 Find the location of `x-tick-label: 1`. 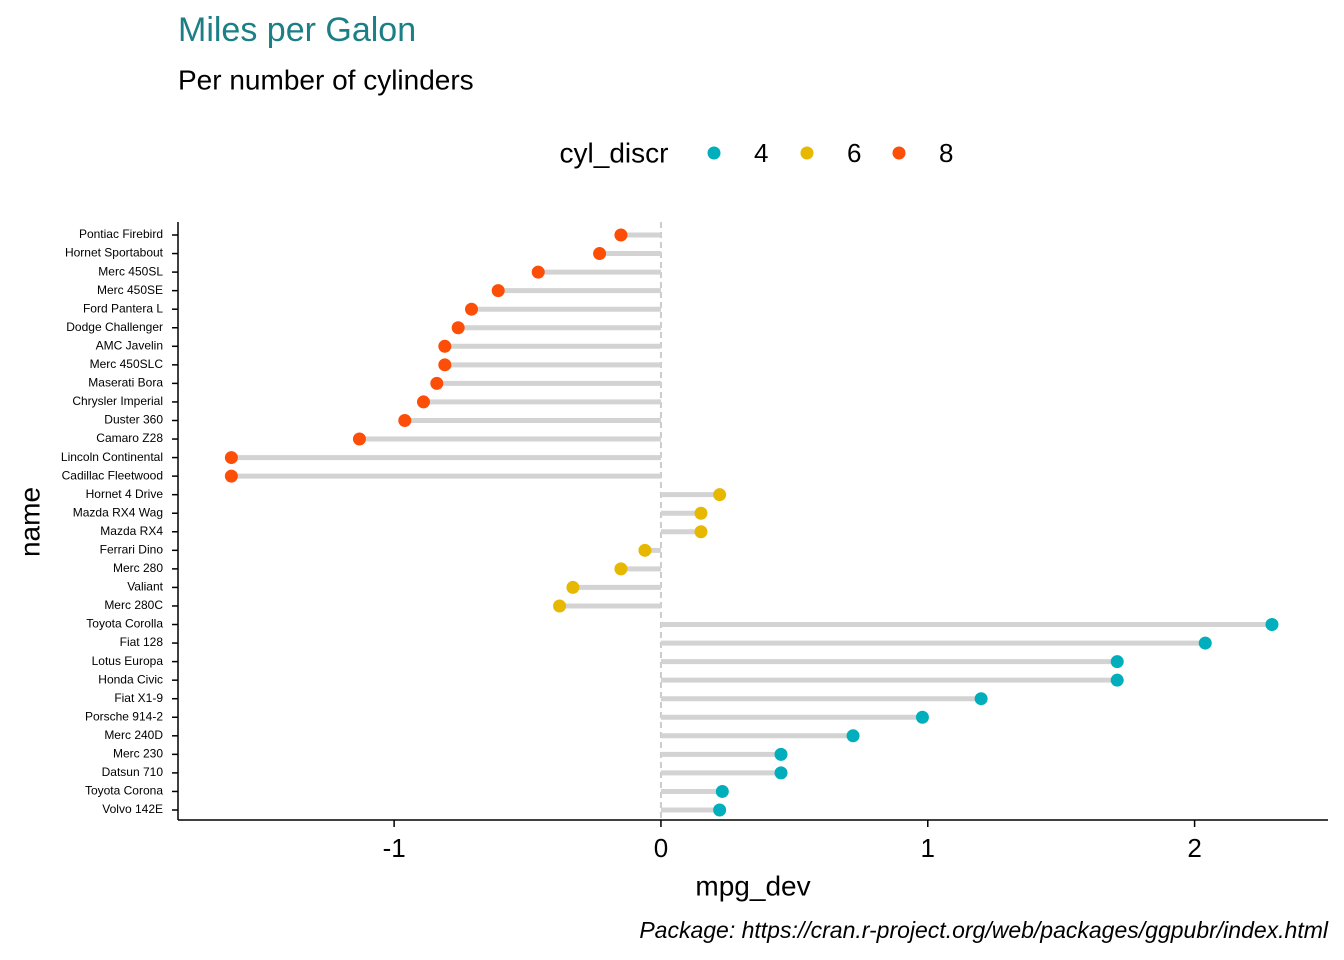

x-tick-label: 1 is located at coordinates (928, 848).